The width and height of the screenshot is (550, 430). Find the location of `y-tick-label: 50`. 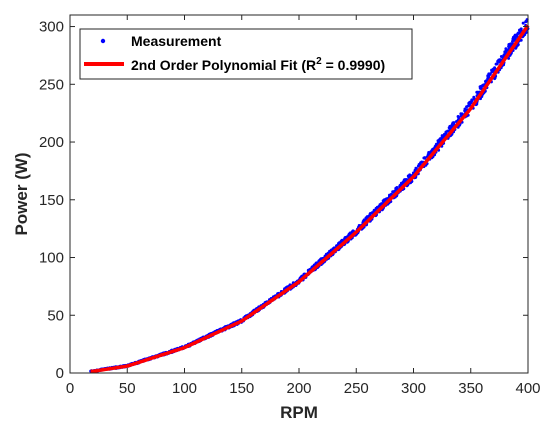

y-tick-label: 50 is located at coordinates (55, 315).